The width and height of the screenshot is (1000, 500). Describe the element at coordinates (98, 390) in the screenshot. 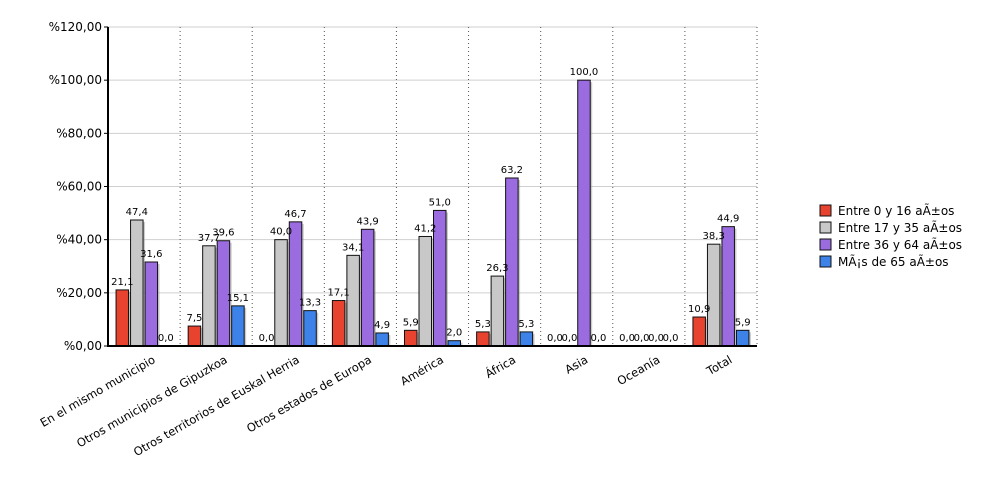

I see `x-category-label: En el mismo municipio` at that location.